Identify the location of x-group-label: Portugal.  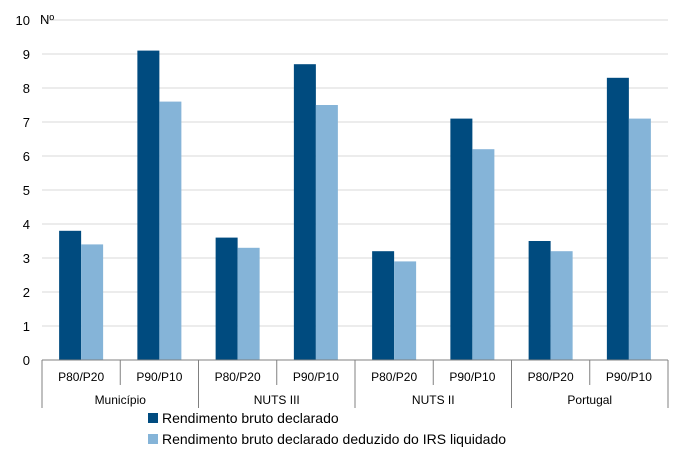
(589, 400).